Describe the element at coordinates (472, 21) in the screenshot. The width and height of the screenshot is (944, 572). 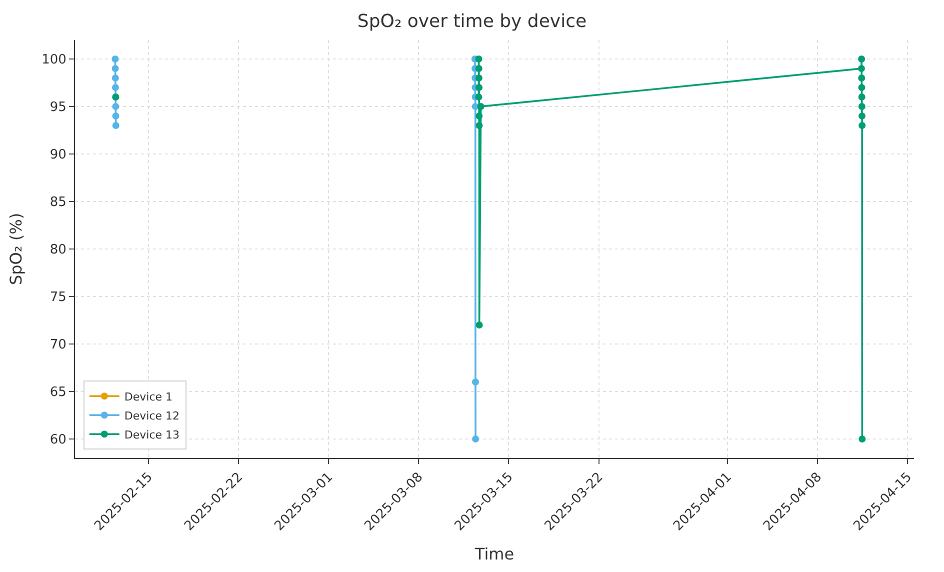
I see `chart-title: SpO₂ over time by device` at that location.